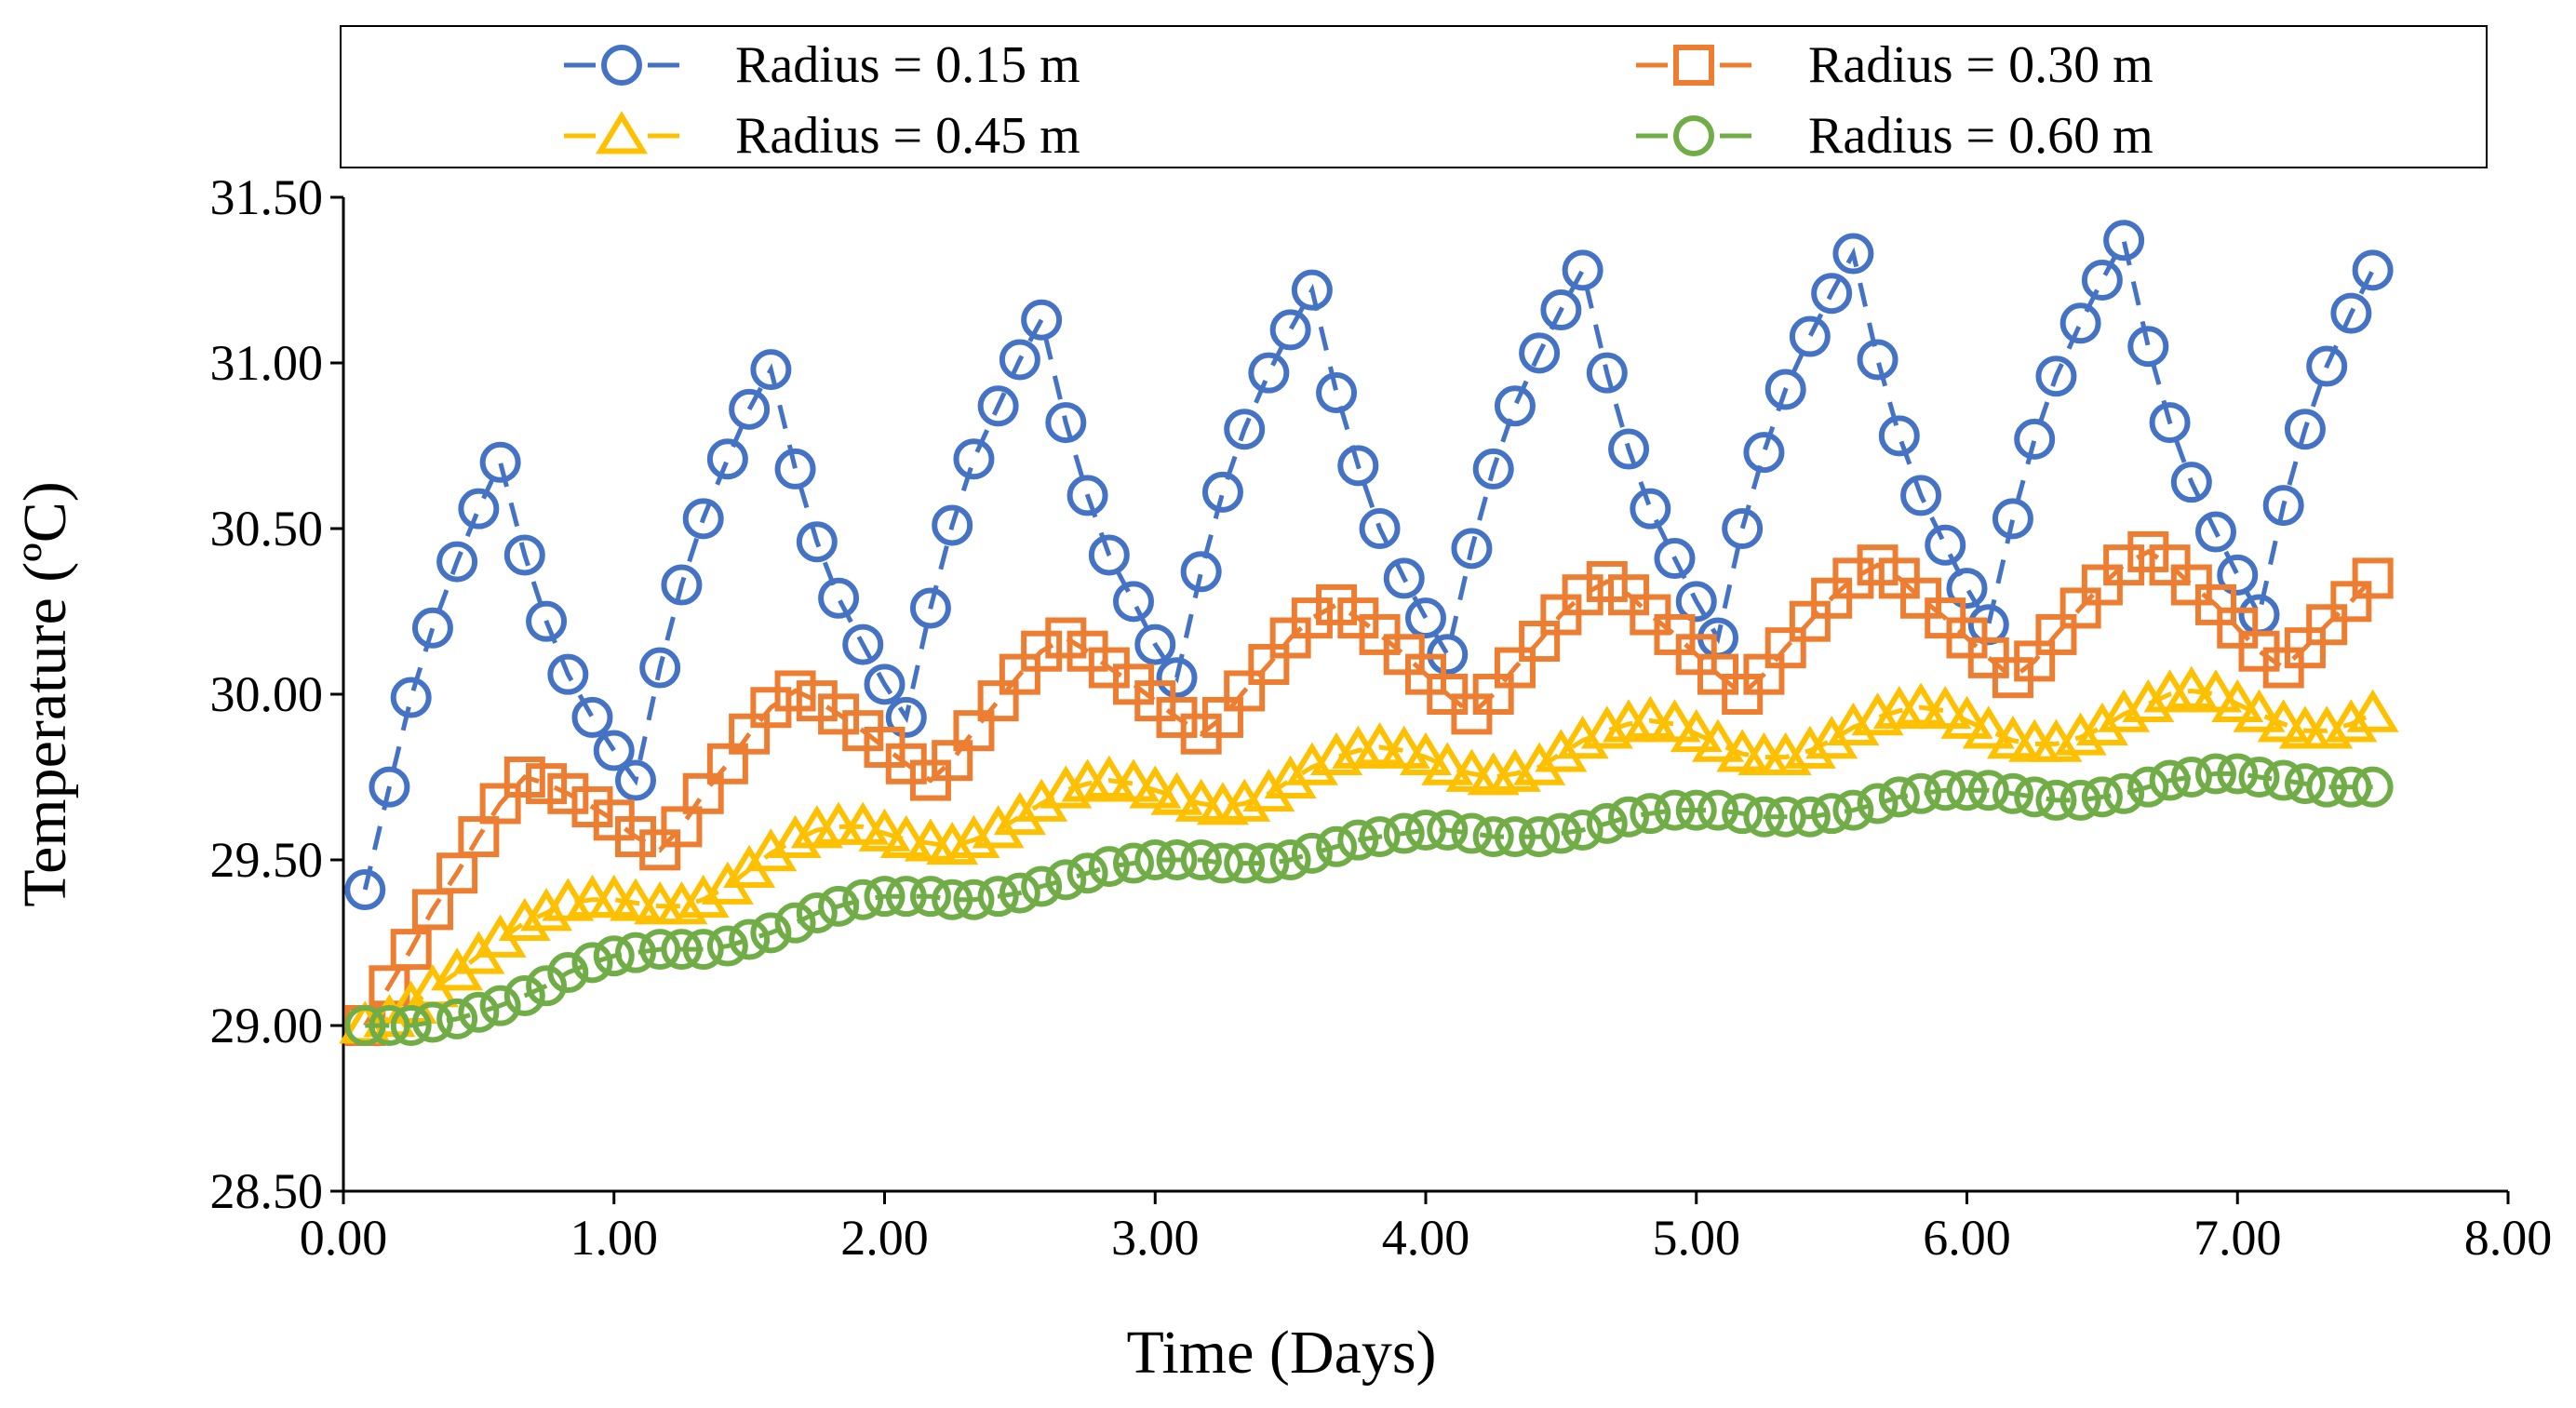  I want to click on y-axis-ticks: 28.50 29.00 29.50 30.00 30.50 31.00 31.50, so click(276, 694).